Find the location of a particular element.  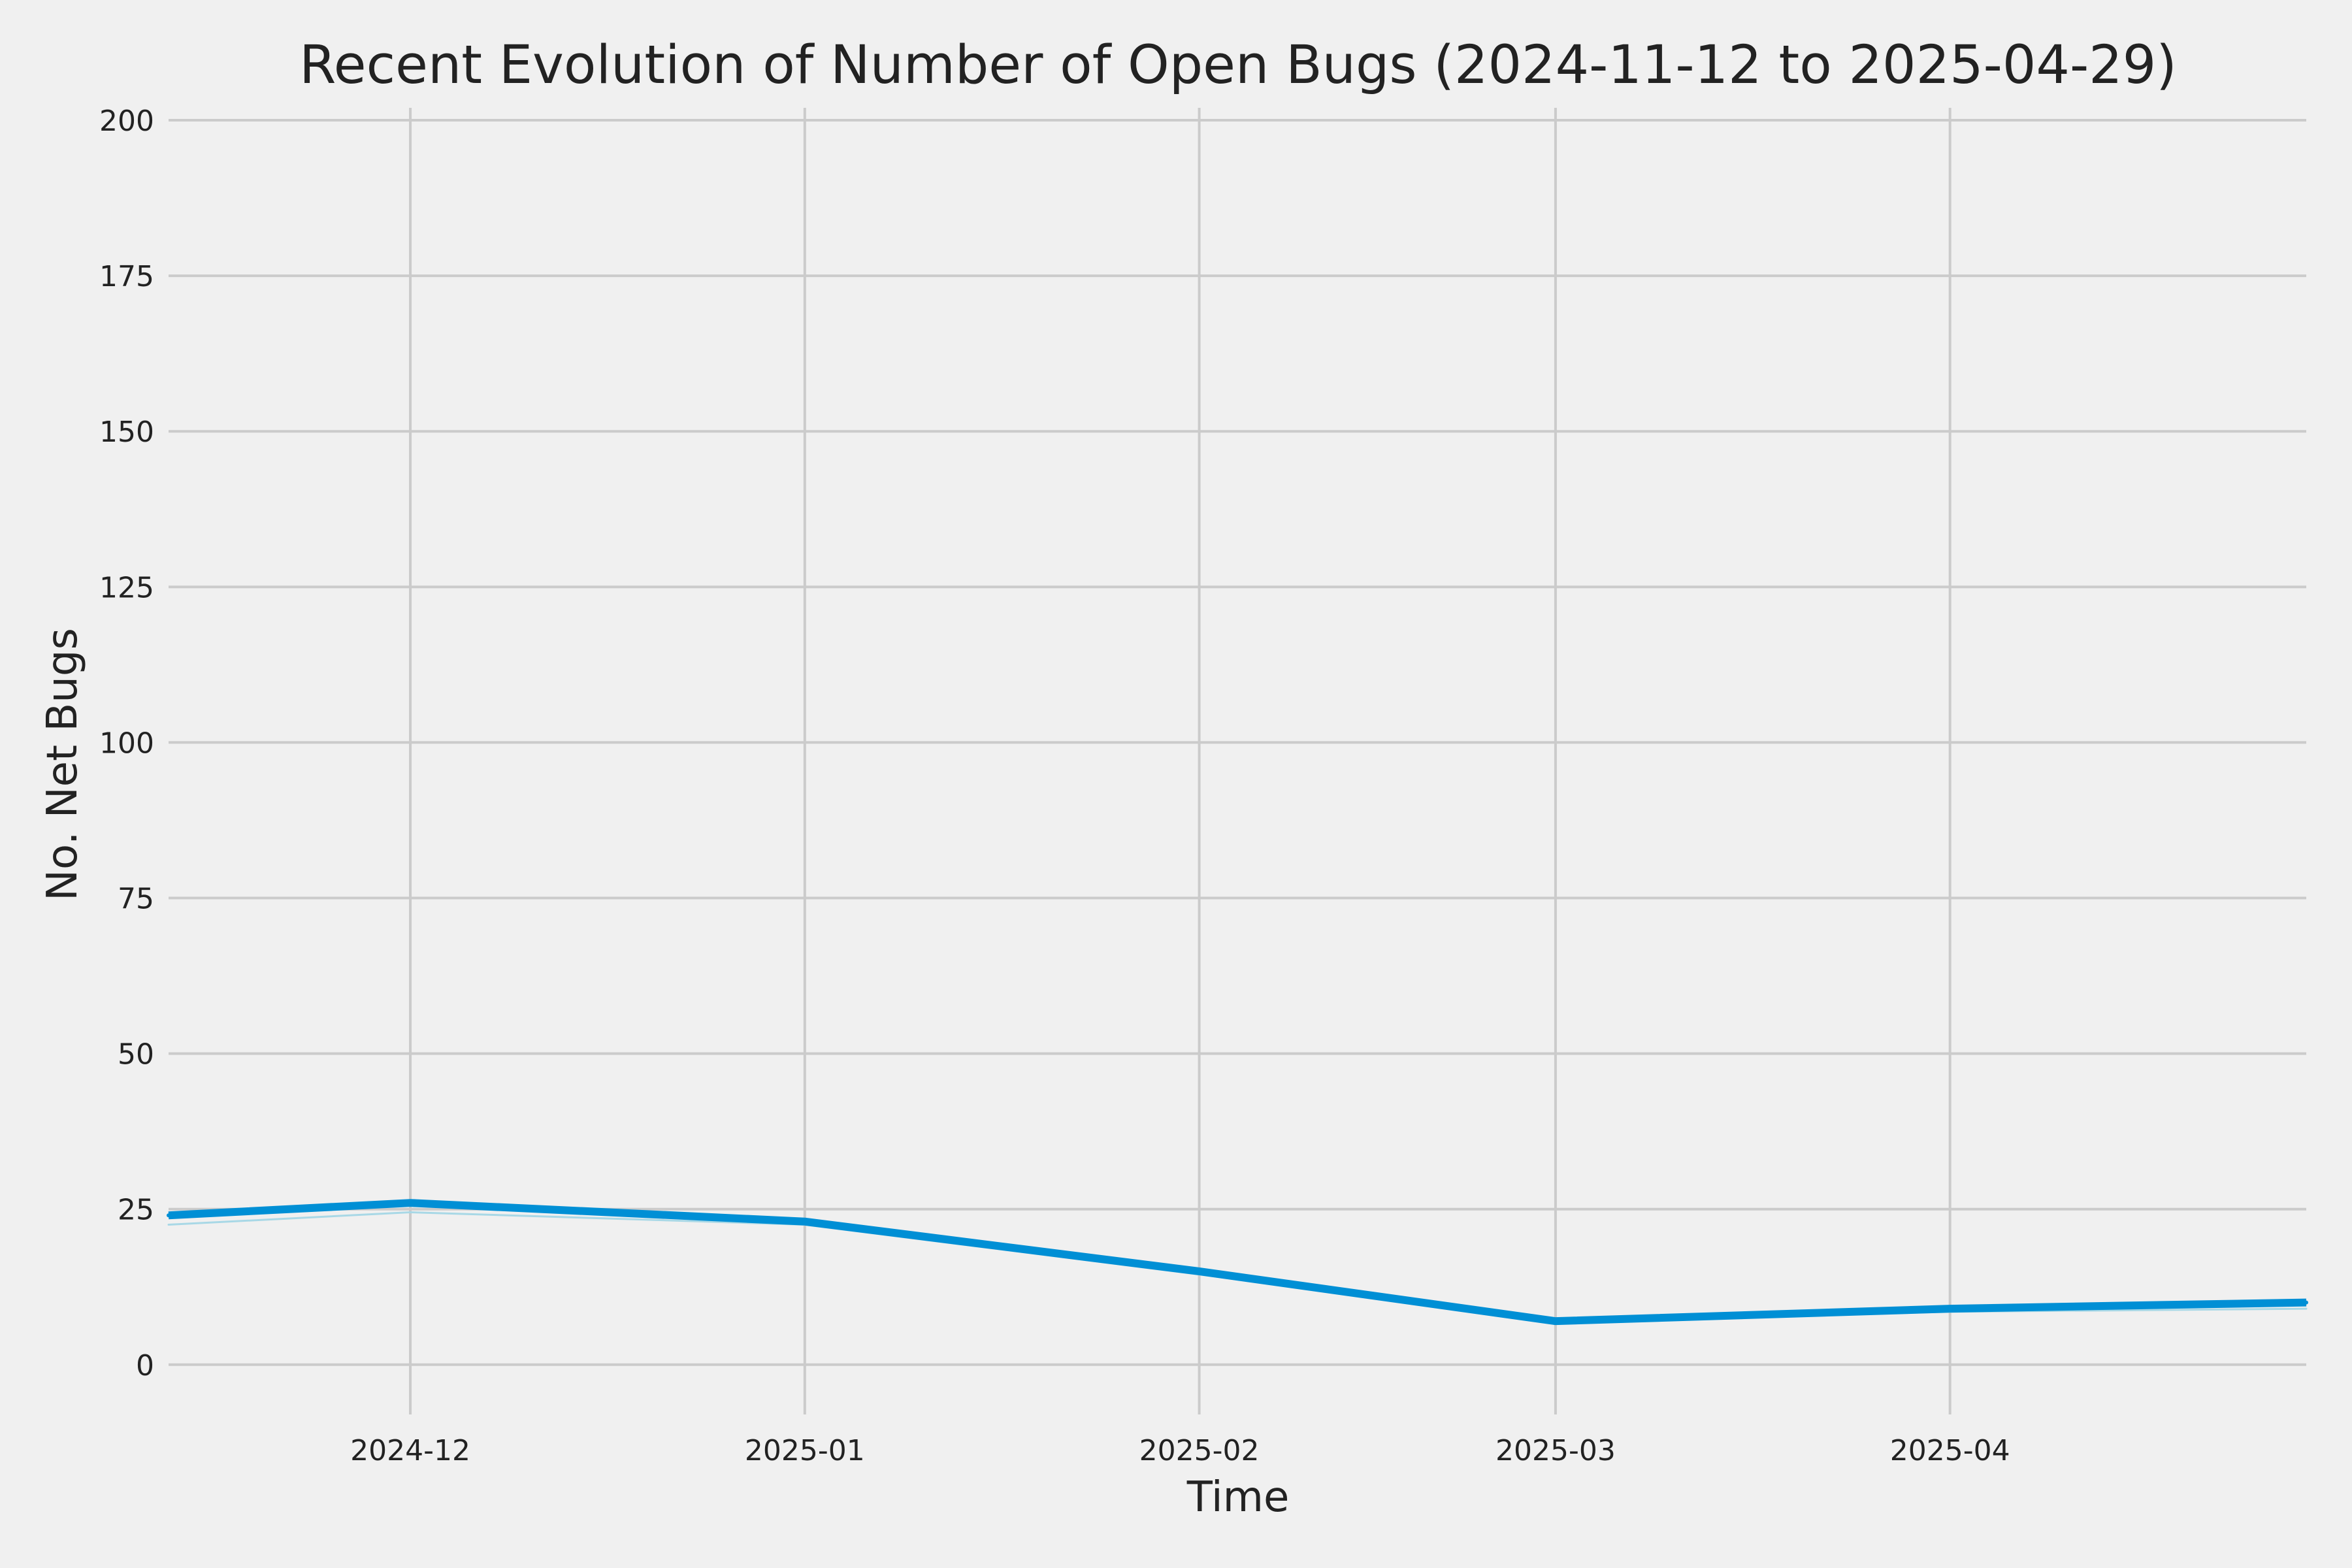

x-tick-label: 2025-03 is located at coordinates (1555, 1450).